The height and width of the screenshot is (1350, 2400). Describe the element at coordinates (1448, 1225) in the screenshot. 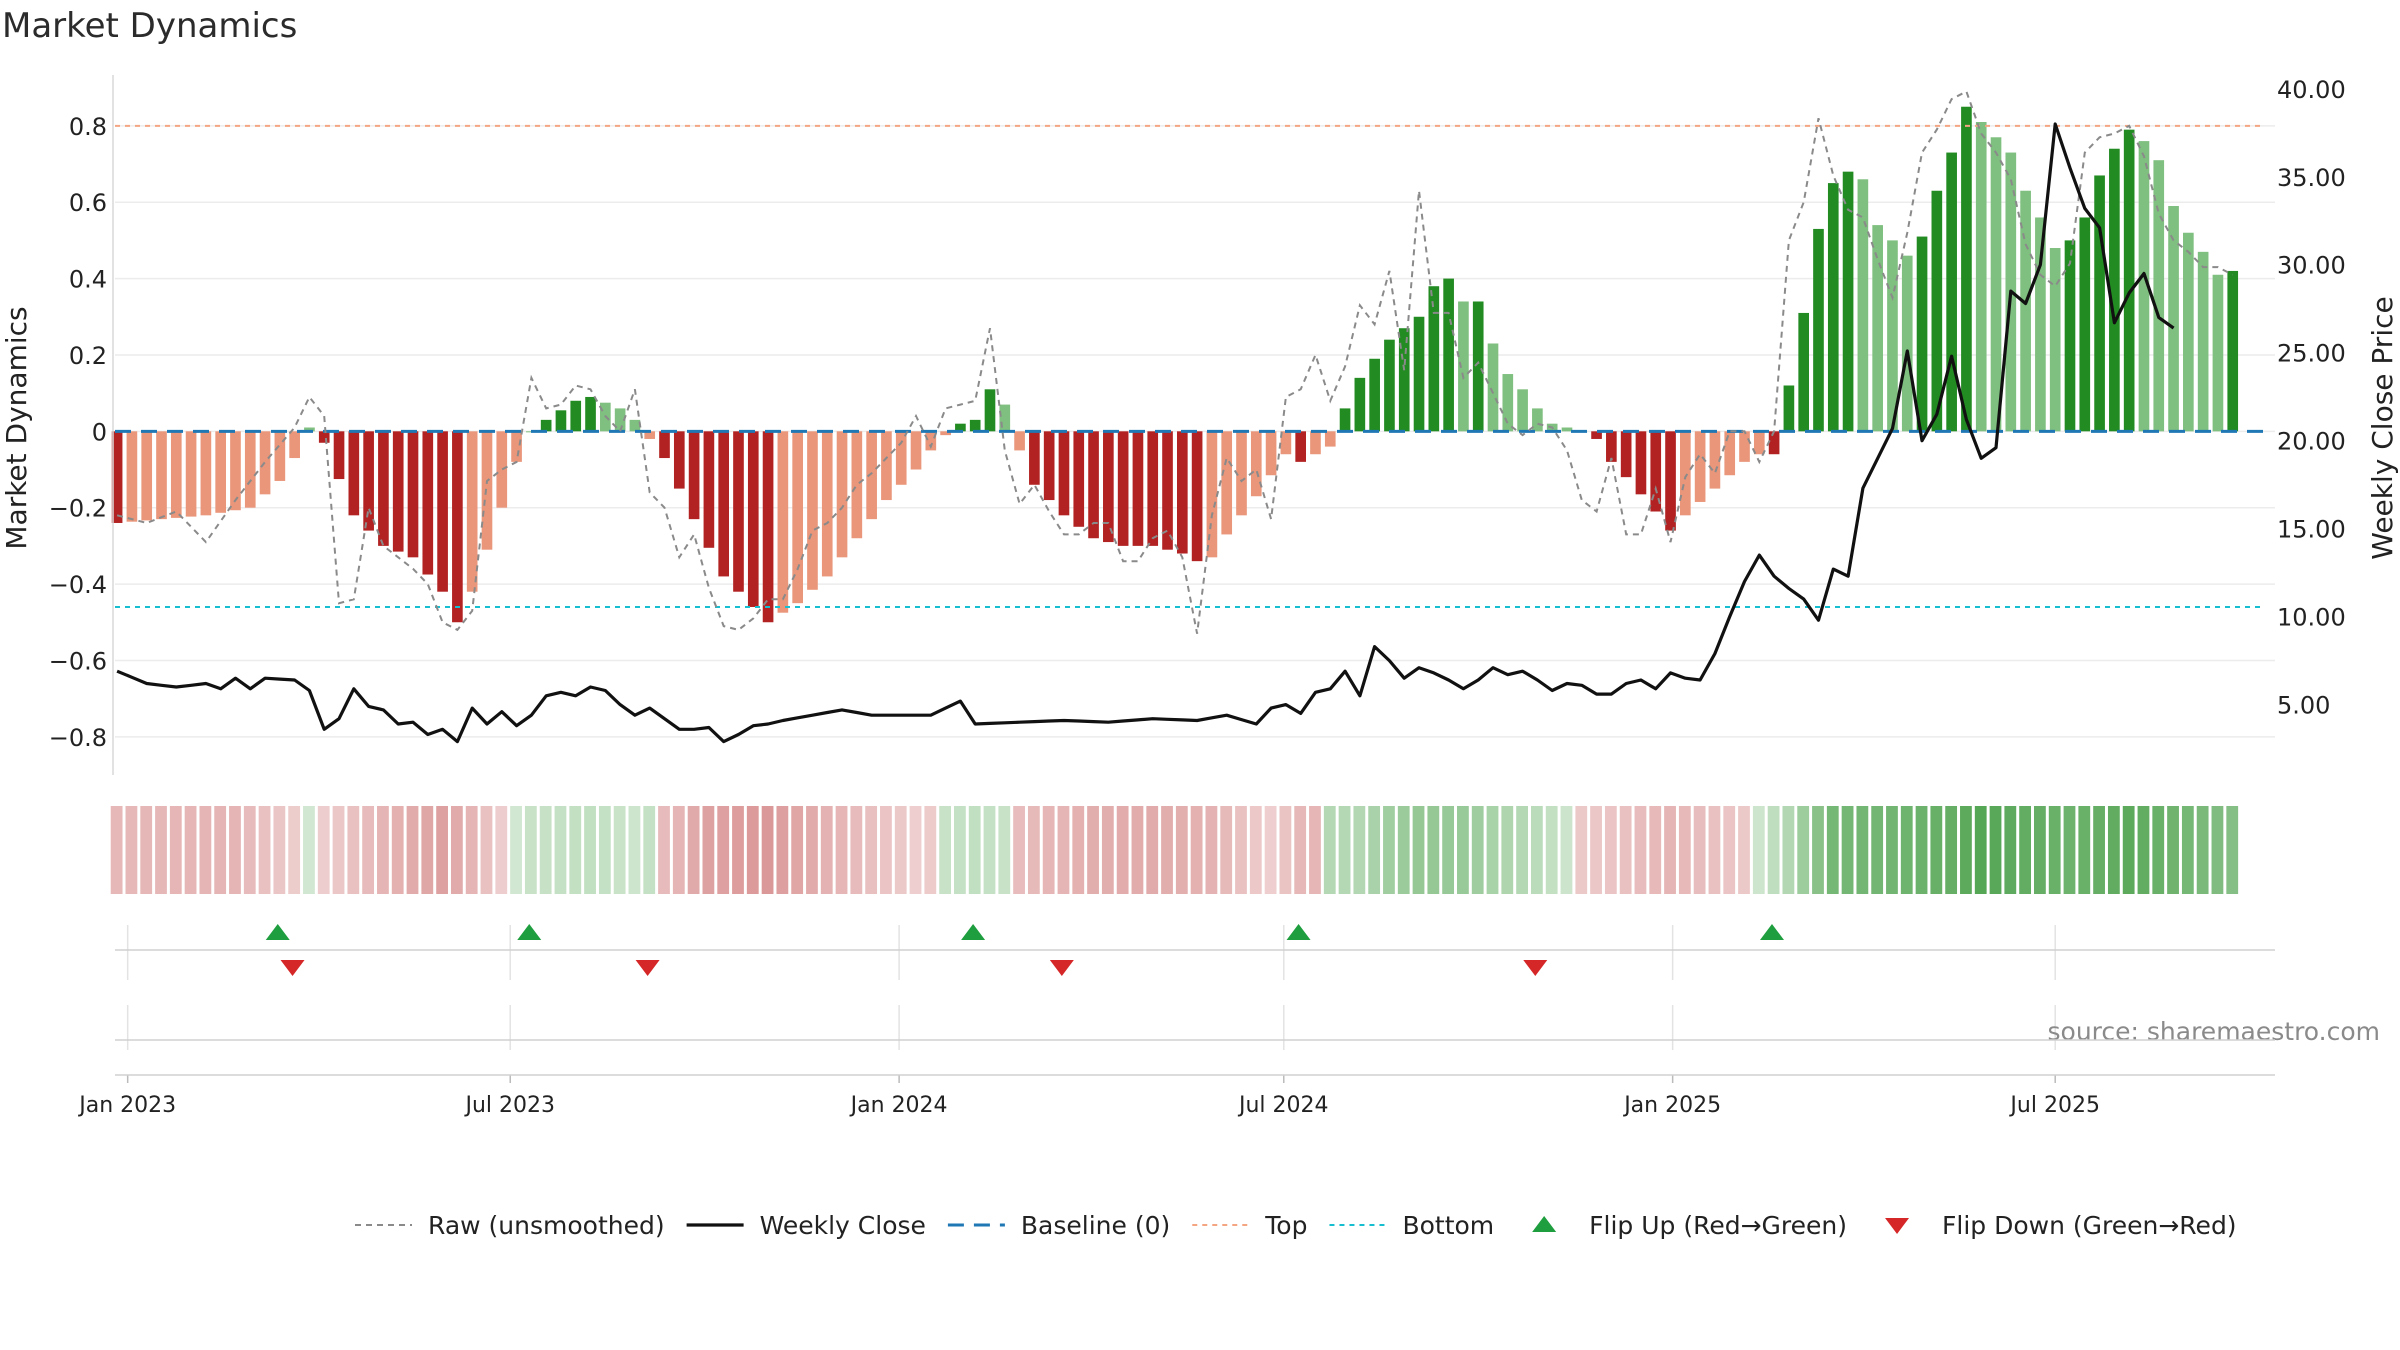

I see `legend-label-bottom: Bottom` at that location.